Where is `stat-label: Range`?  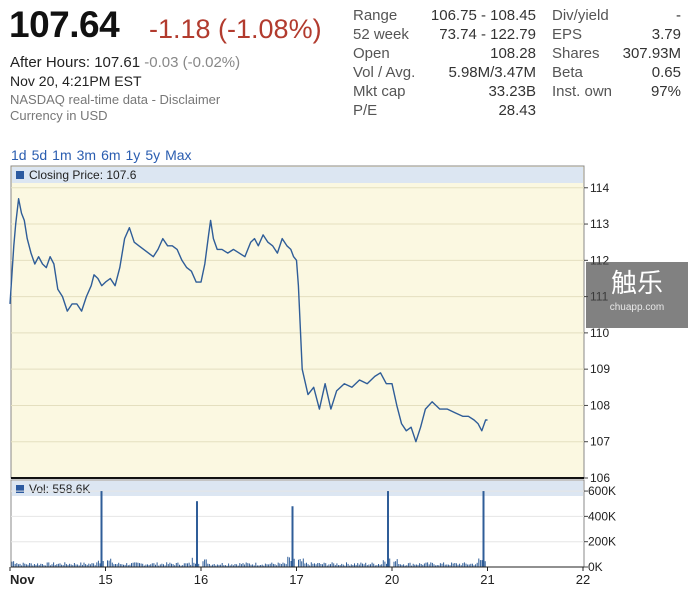
stat-label: Range is located at coordinates (375, 15).